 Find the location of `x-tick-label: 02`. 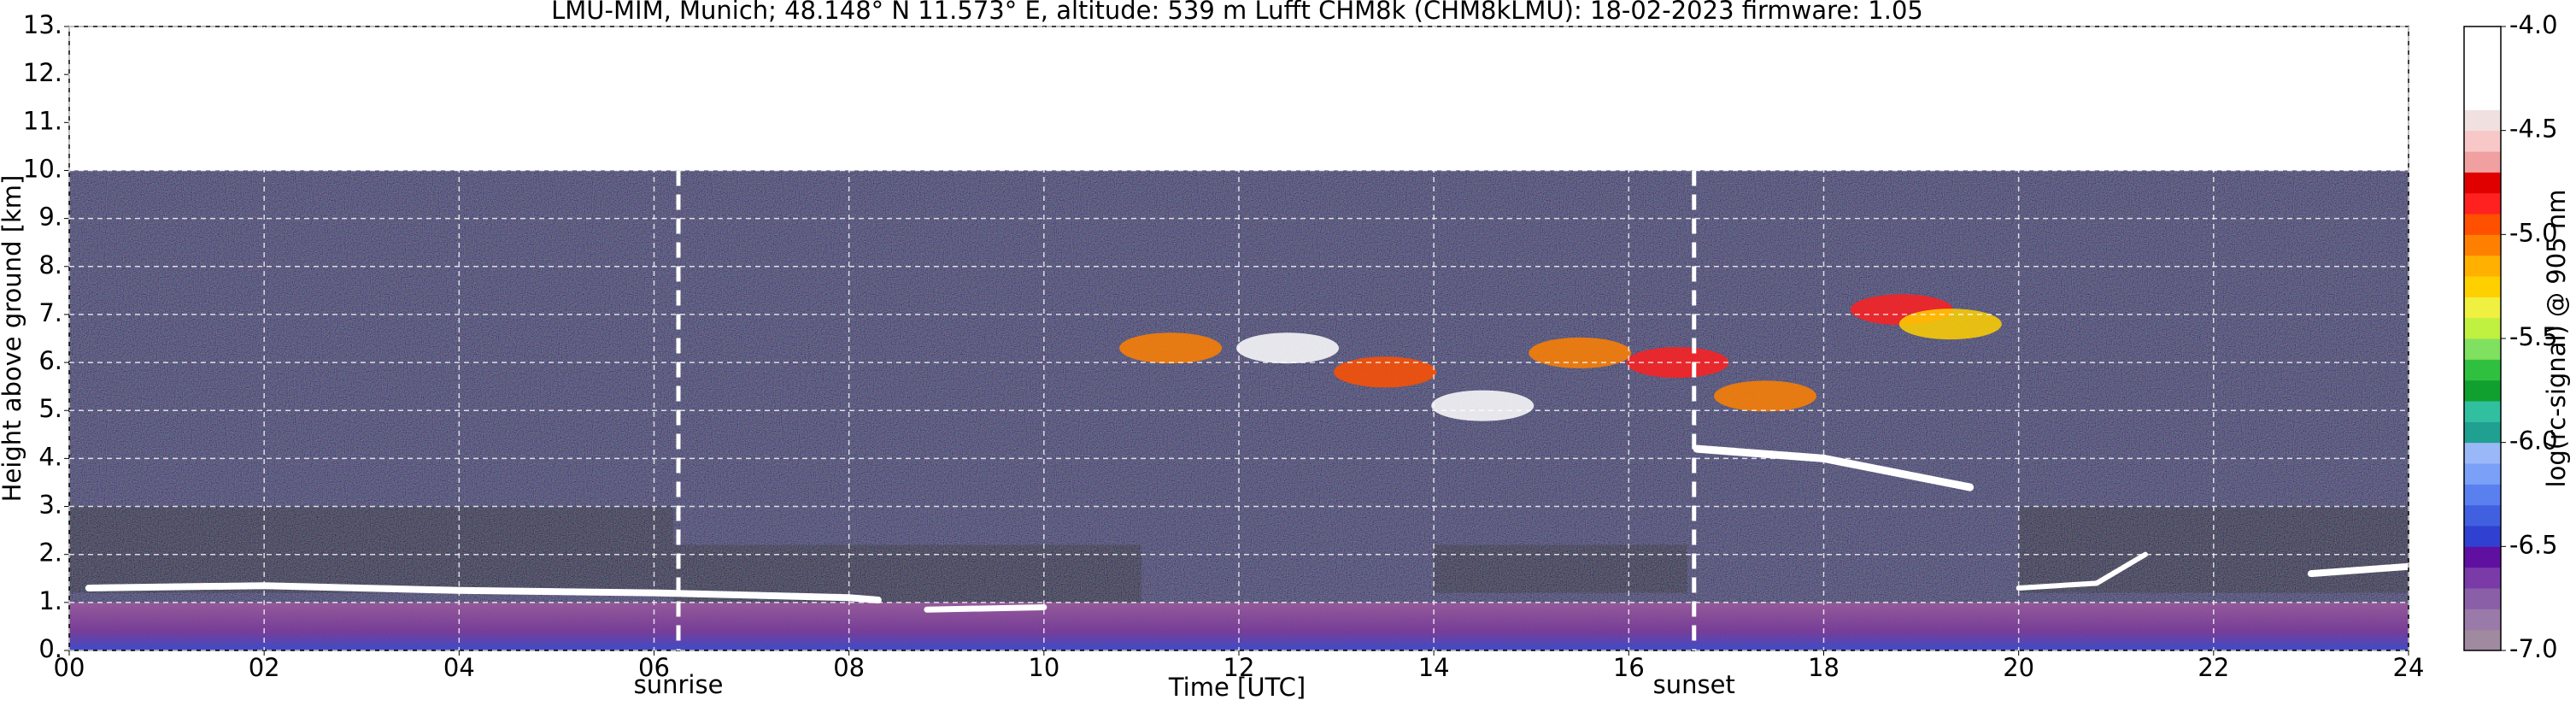

x-tick-label: 02 is located at coordinates (264, 667).